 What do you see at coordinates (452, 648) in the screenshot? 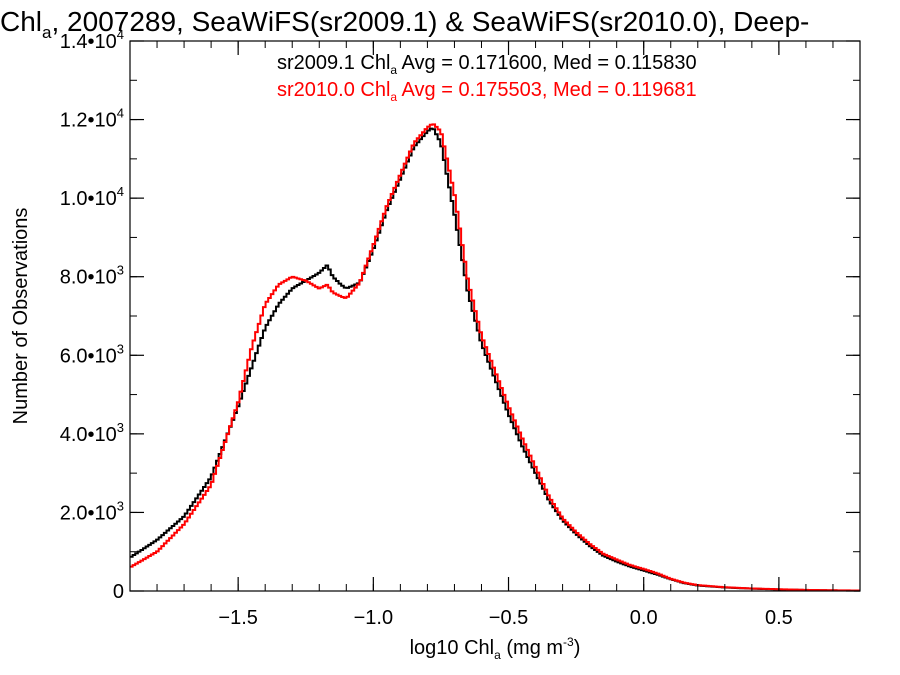
I see `x-axis-label-pre: log10 Chl` at bounding box center [452, 648].